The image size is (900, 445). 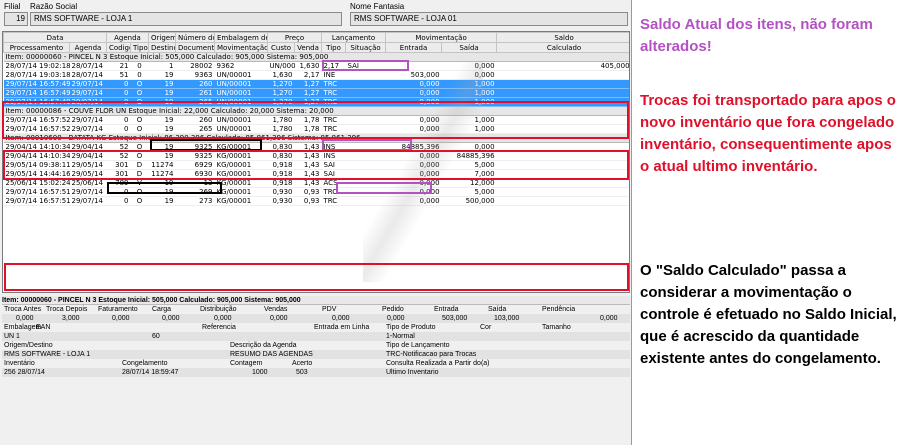 What do you see at coordinates (469, 156) in the screenshot?
I see `table-cell: 84885,396` at bounding box center [469, 156].